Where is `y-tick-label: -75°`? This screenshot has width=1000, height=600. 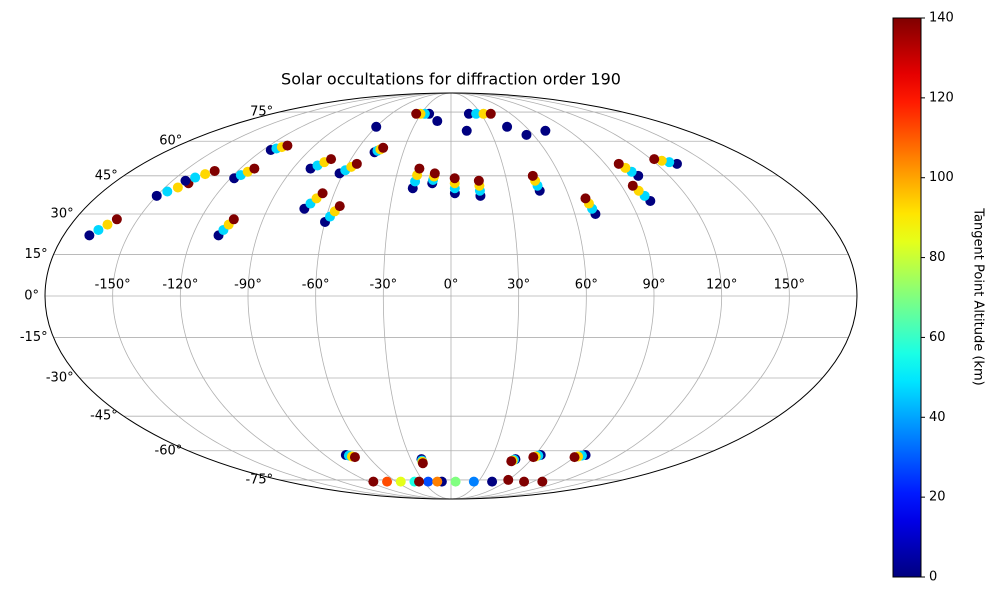
y-tick-label: -75° is located at coordinates (259, 479).